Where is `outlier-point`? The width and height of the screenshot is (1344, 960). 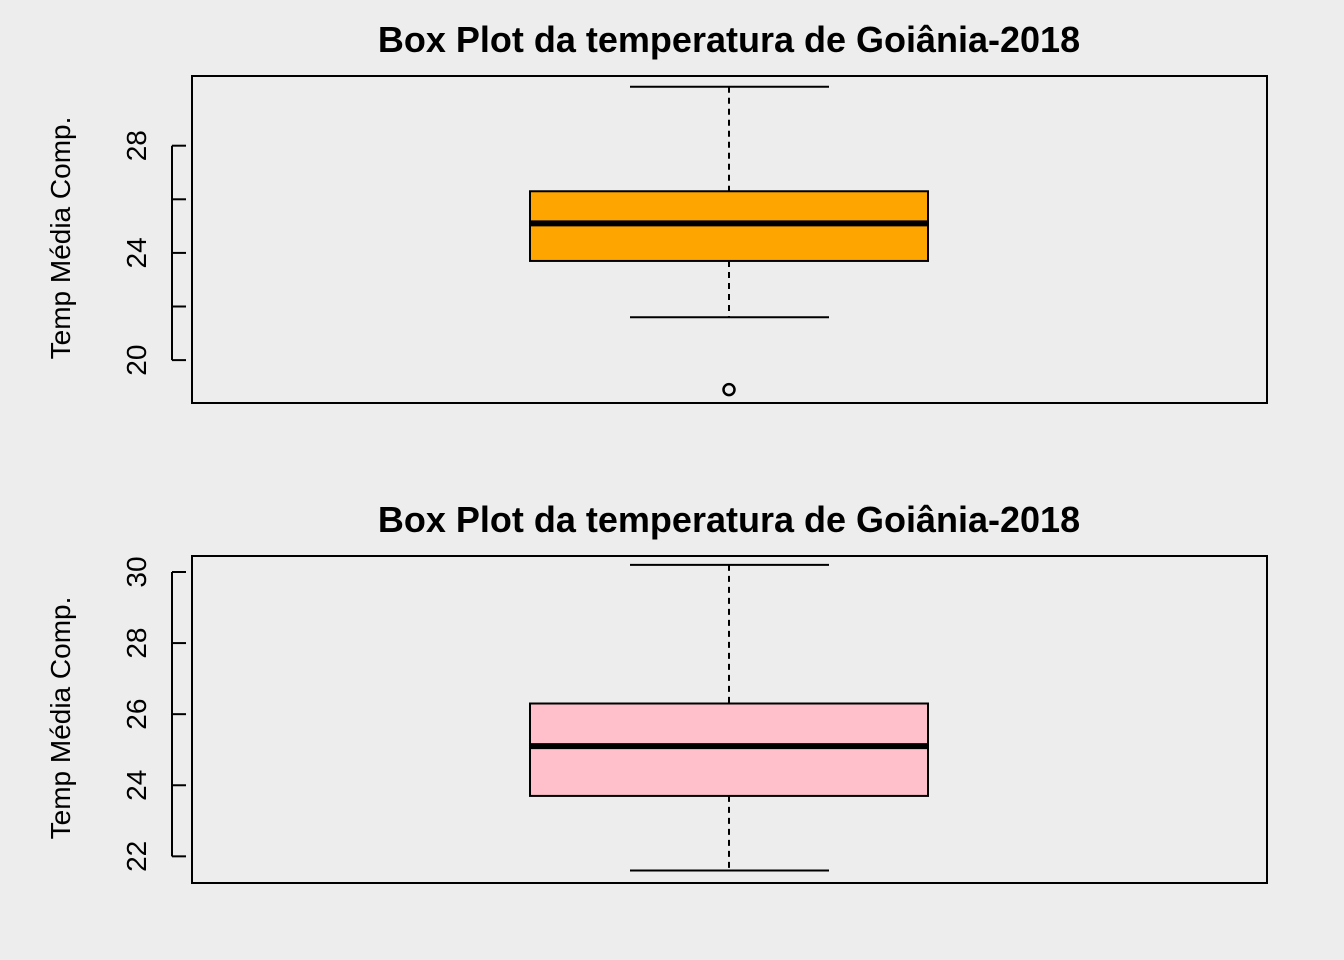 outlier-point is located at coordinates (729, 389).